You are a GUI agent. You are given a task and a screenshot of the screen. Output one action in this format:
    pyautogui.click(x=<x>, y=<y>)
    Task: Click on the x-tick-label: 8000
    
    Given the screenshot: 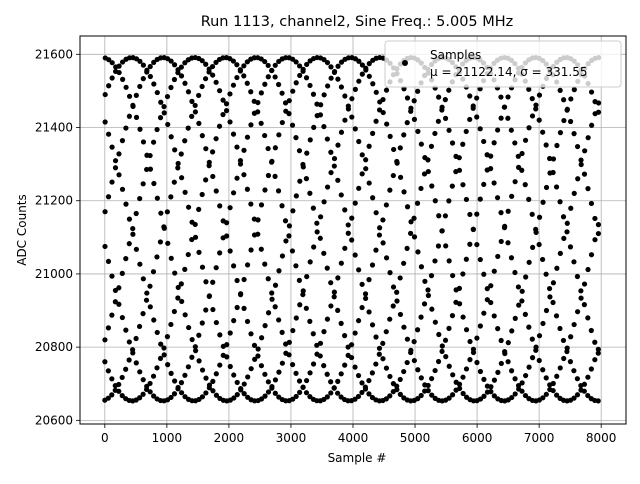 What is the action you would take?
    pyautogui.click(x=601, y=438)
    